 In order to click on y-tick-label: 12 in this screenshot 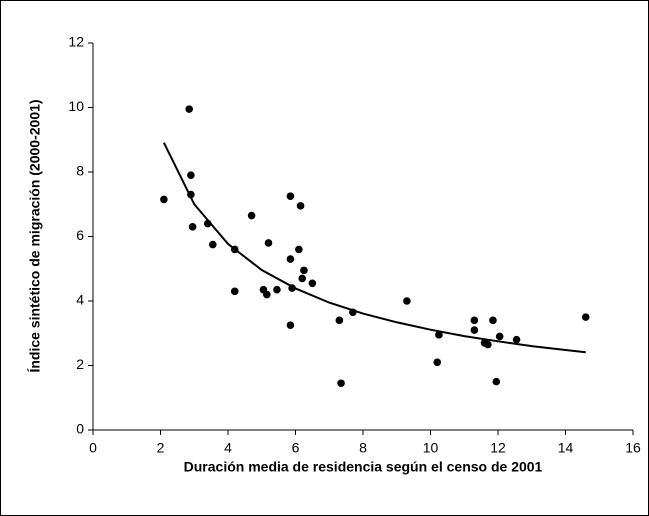, I will do `click(76, 42)`.